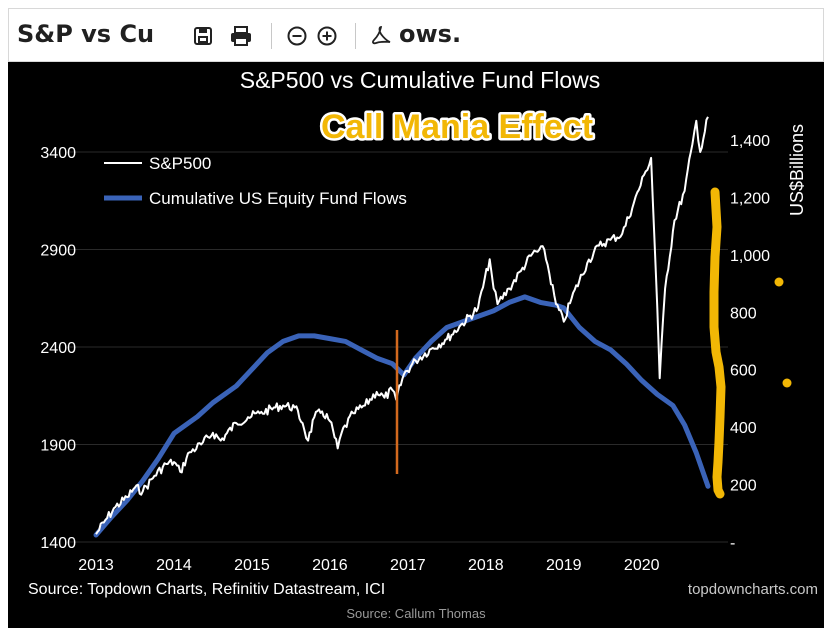 The width and height of the screenshot is (832, 636). Describe the element at coordinates (750, 256) in the screenshot. I see `right-axis-tick-label: 1,000` at that location.